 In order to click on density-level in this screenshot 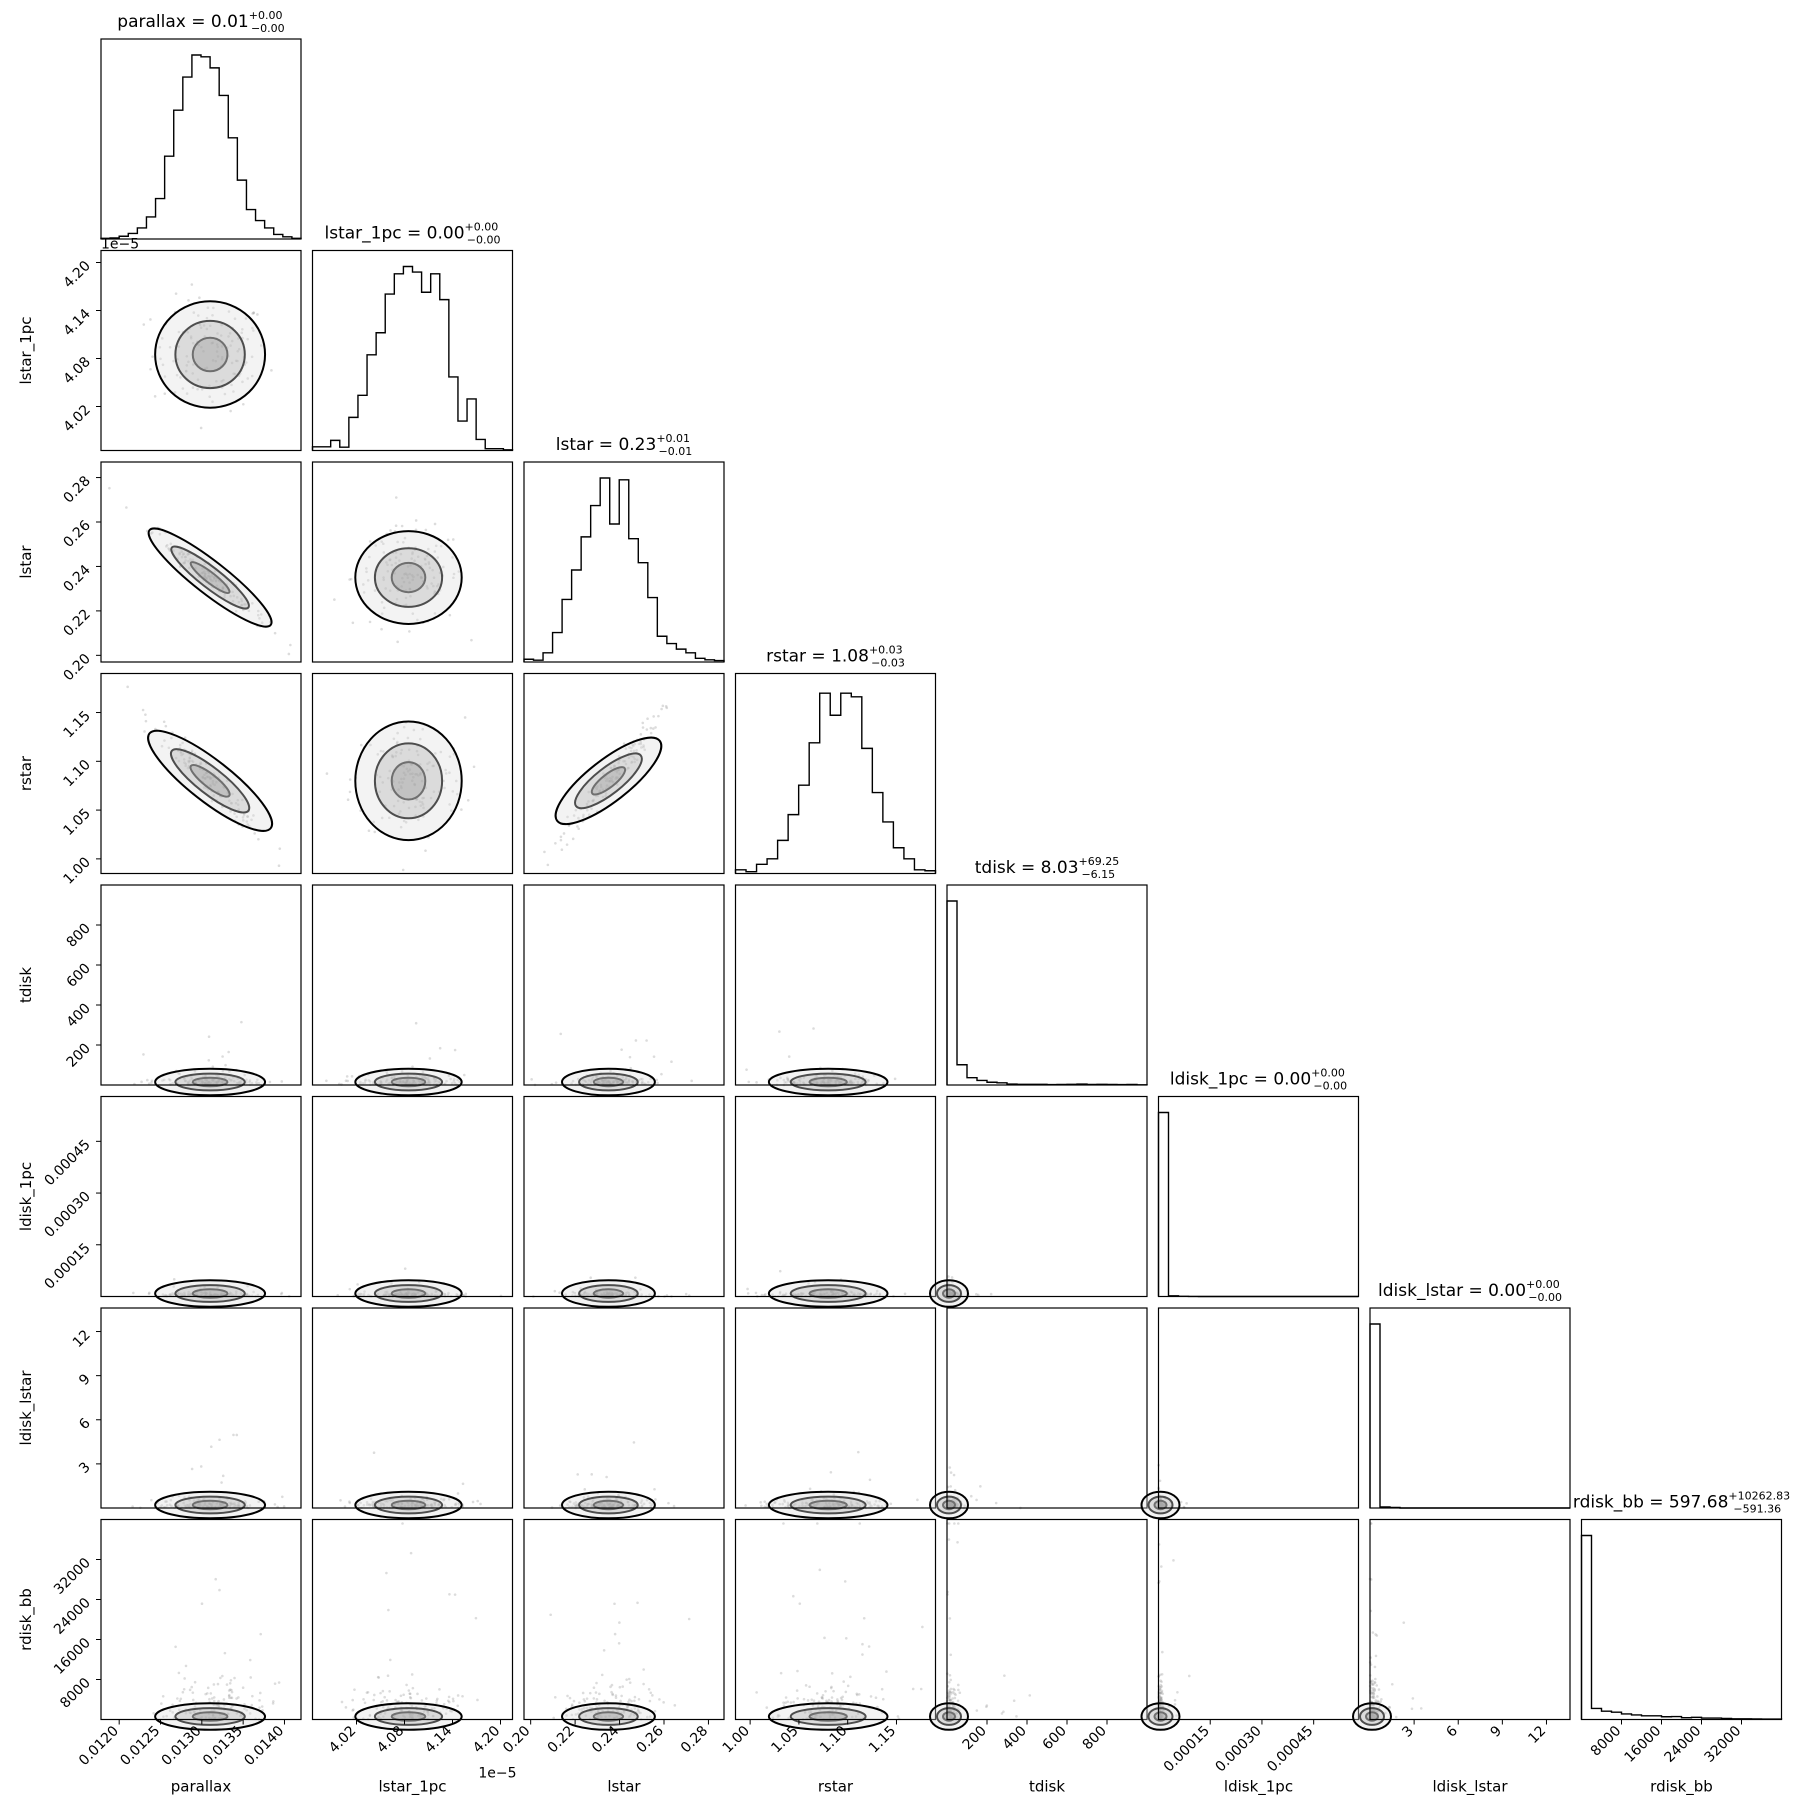, I will do `click(408, 781)`.